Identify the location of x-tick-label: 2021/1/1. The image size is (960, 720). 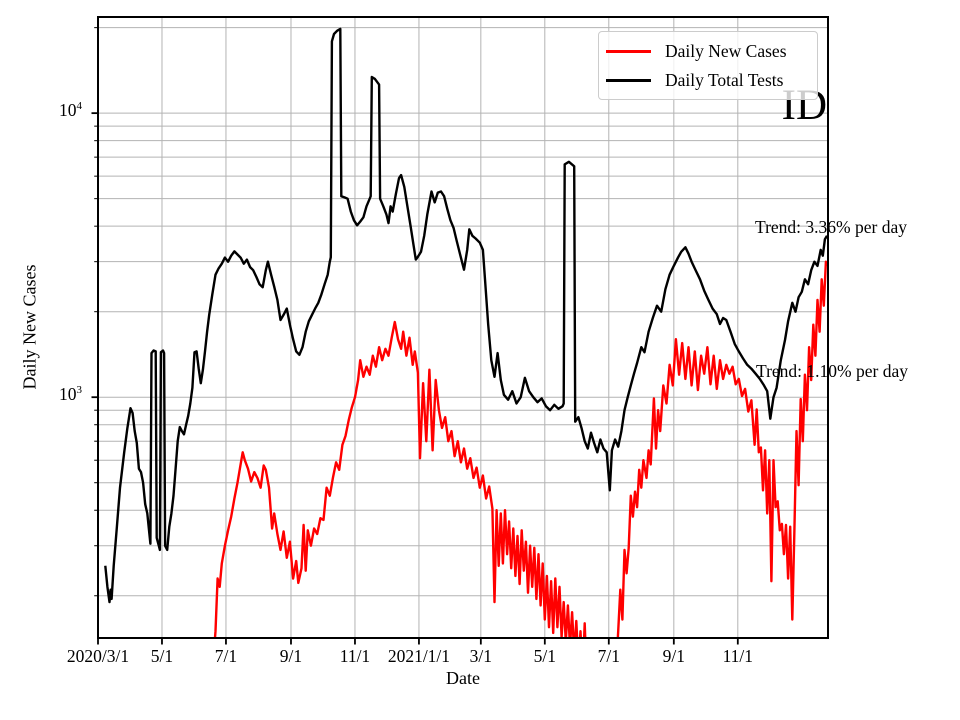
(419, 656).